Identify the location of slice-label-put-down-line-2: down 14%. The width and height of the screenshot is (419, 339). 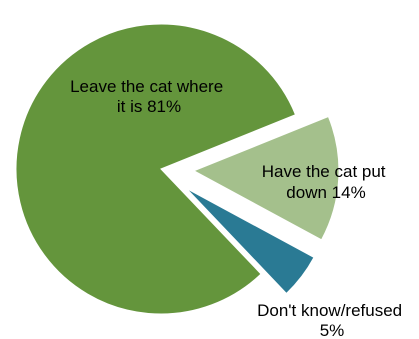
(325, 192).